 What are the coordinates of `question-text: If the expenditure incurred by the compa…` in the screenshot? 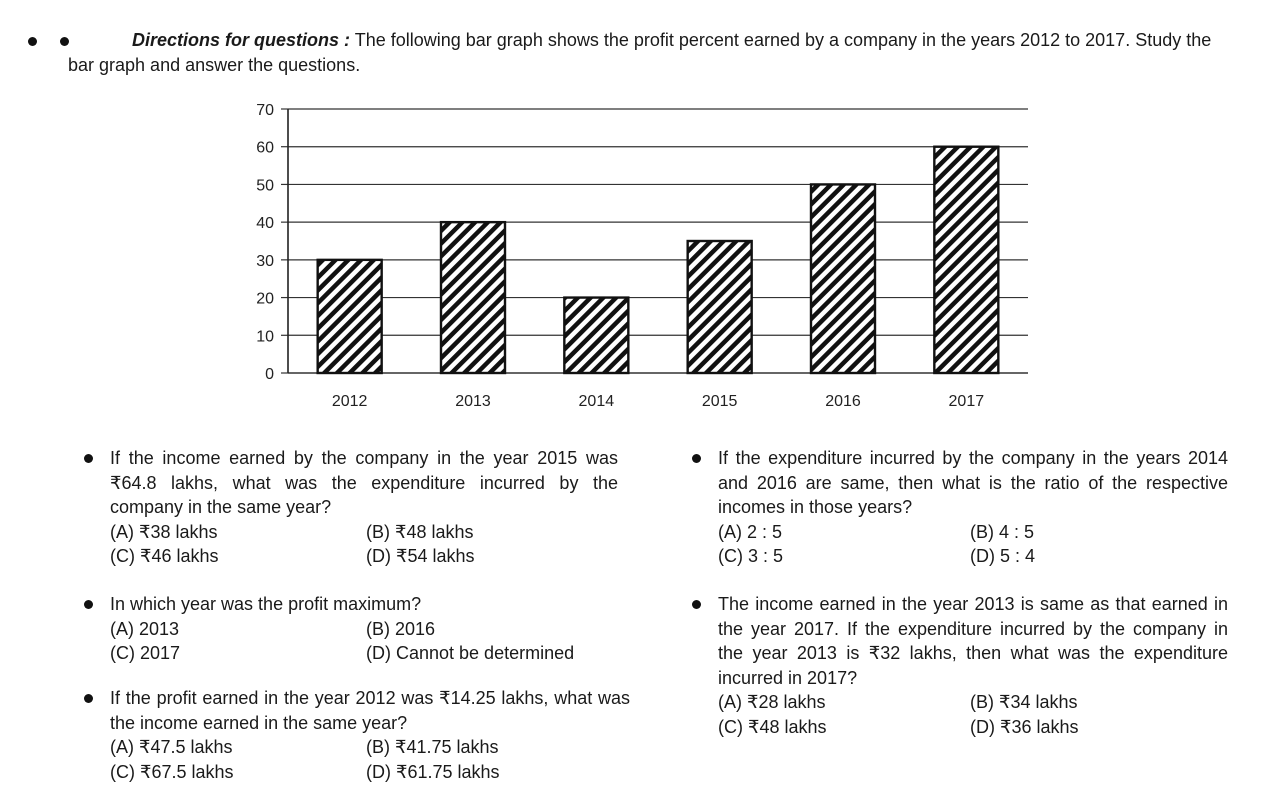 It's located at (973, 482).